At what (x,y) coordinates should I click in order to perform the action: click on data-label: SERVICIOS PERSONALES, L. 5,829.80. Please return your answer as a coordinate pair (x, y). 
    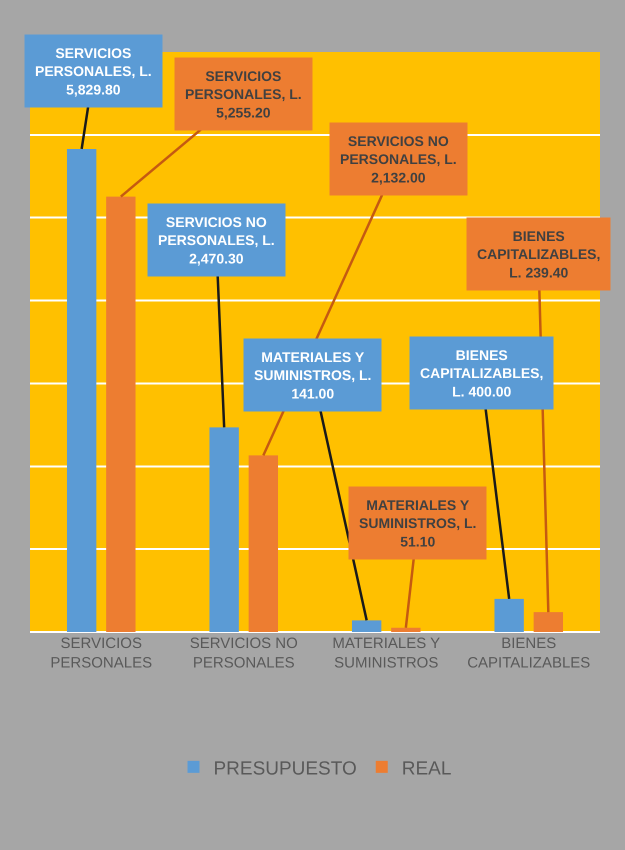
    Looking at the image, I should click on (93, 71).